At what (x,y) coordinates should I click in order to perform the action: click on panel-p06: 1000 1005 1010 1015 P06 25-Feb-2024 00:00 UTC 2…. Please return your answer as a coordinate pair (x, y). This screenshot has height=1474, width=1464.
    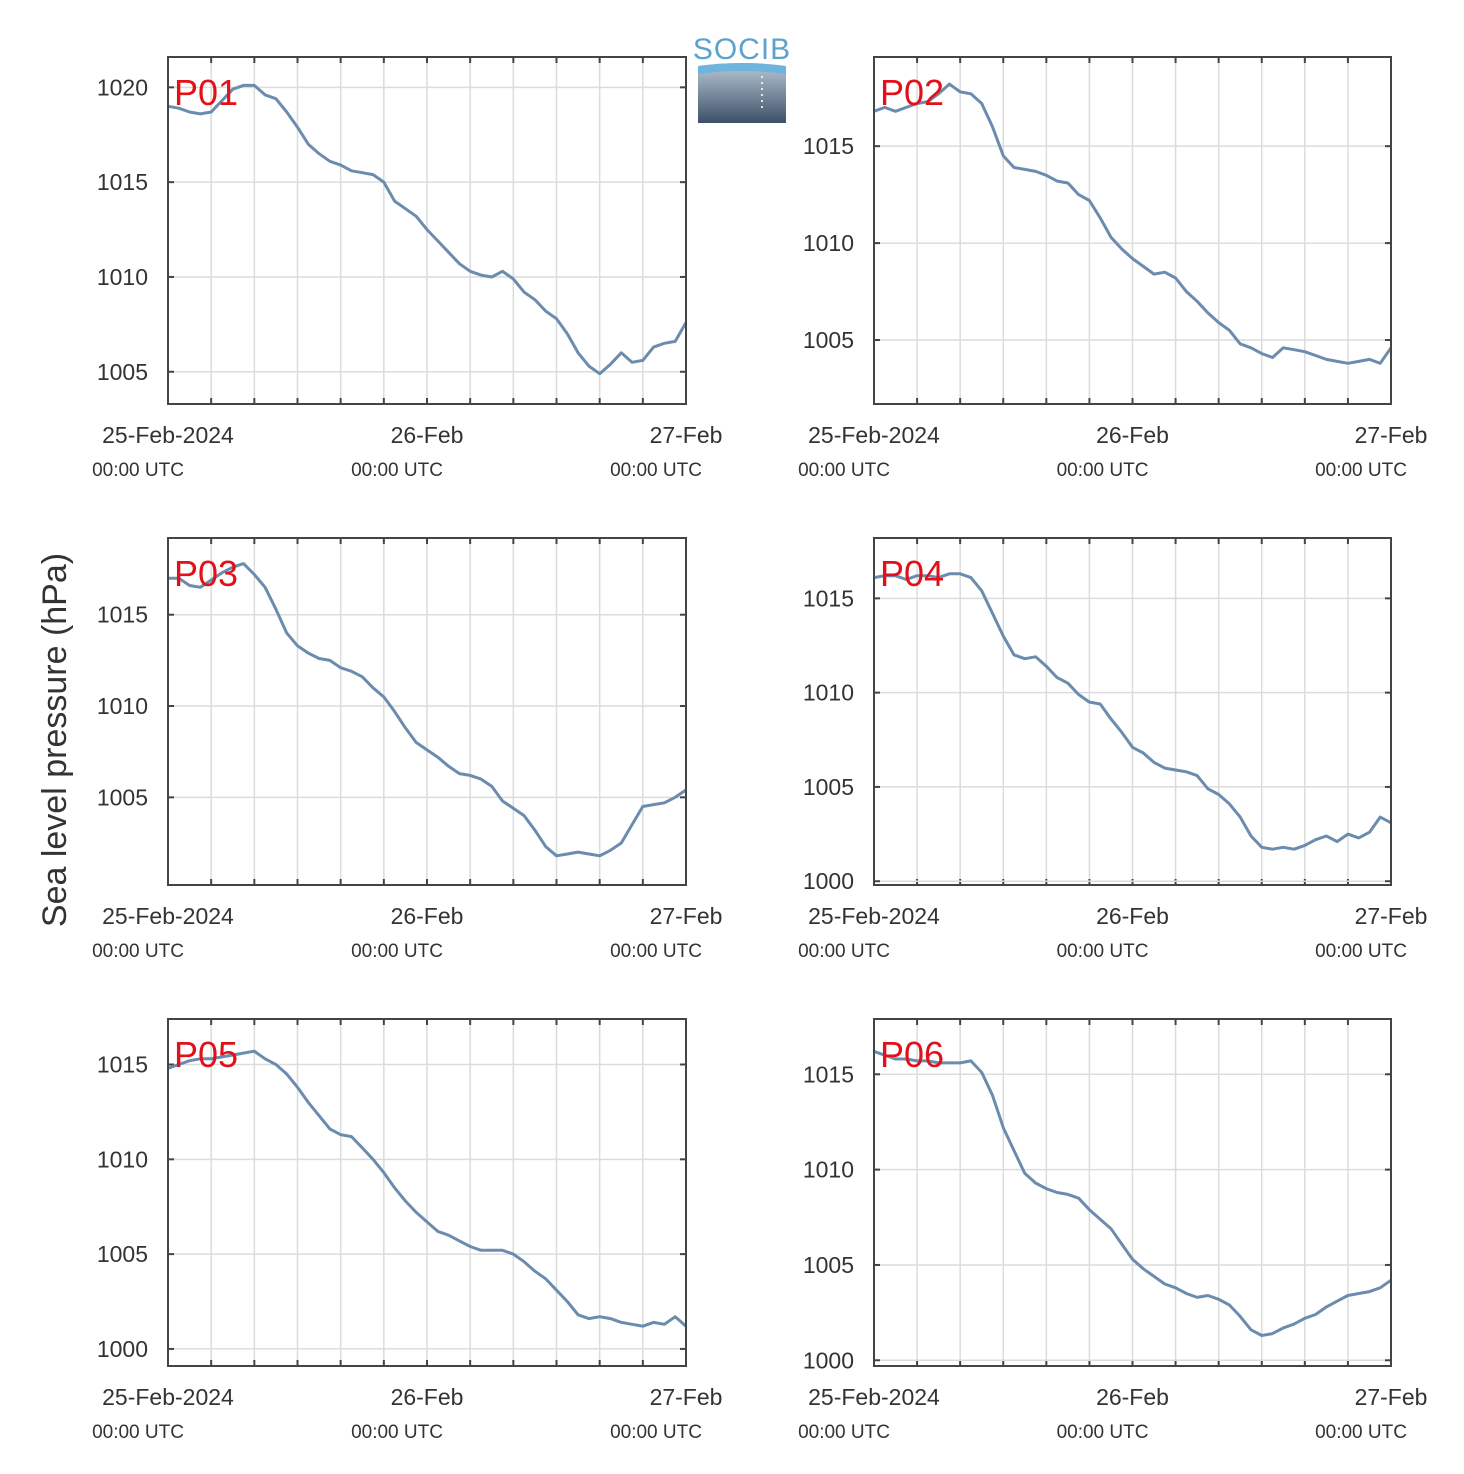
    Looking at the image, I should click on (1113, 1230).